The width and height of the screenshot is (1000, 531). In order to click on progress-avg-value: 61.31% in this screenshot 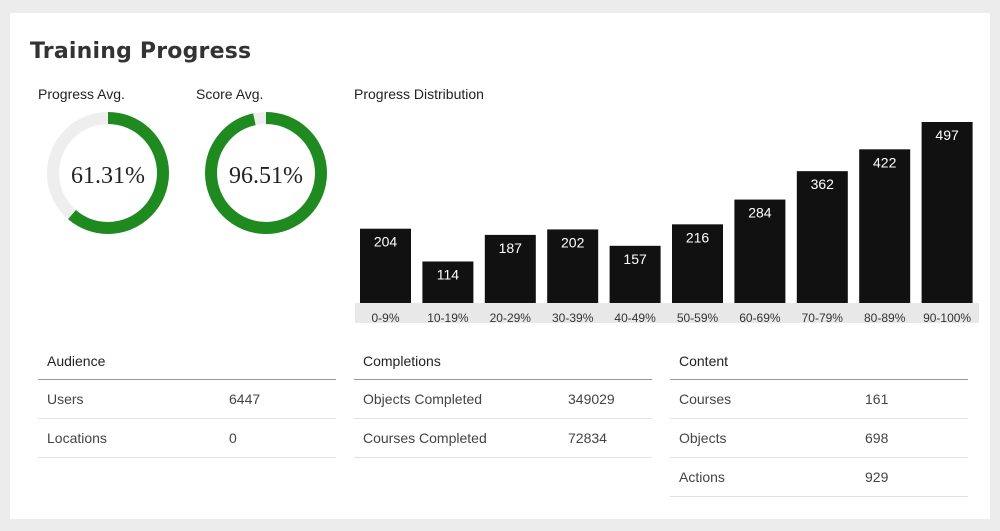, I will do `click(108, 176)`.